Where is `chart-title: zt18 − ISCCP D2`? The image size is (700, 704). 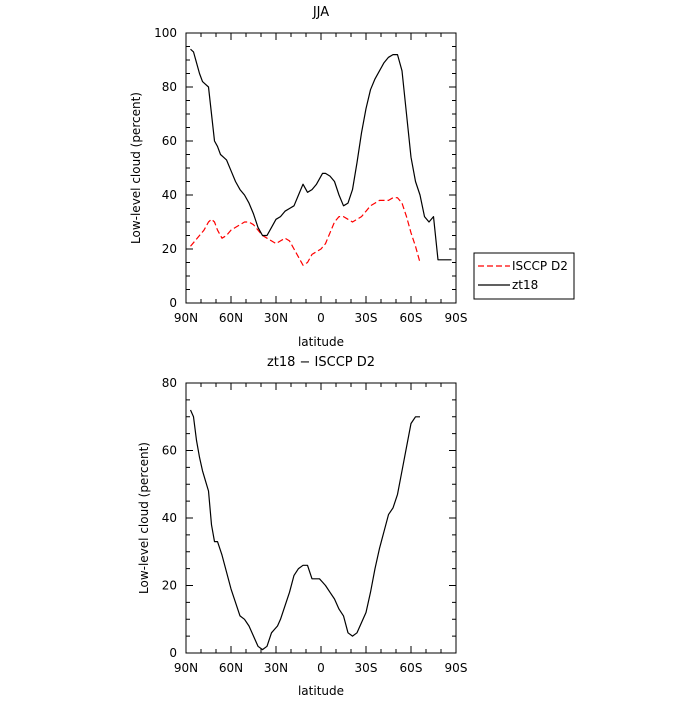
chart-title: zt18 − ISCCP D2 is located at coordinates (321, 362).